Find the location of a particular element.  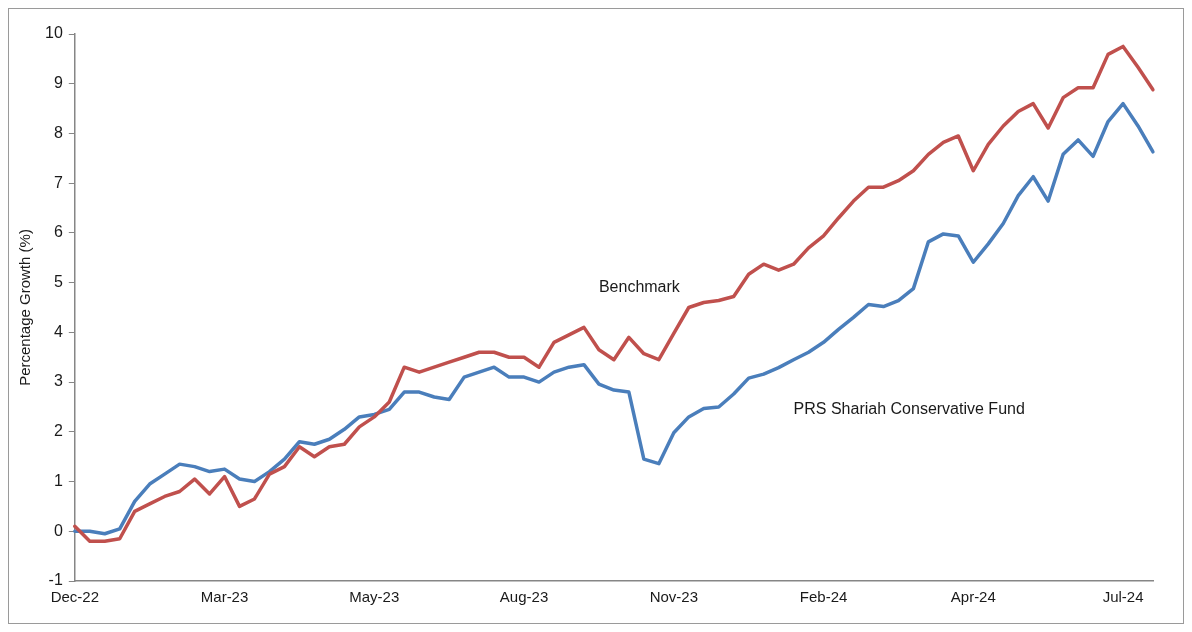

x-tick-label: Nov-23 is located at coordinates (673, 597).